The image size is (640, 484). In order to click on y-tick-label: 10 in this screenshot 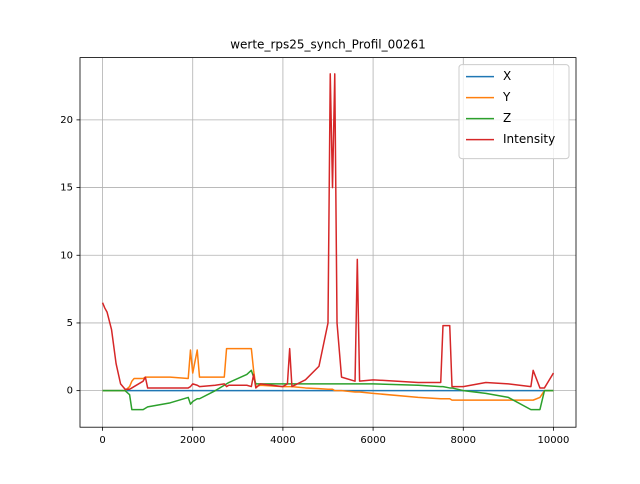, I will do `click(66, 255)`.